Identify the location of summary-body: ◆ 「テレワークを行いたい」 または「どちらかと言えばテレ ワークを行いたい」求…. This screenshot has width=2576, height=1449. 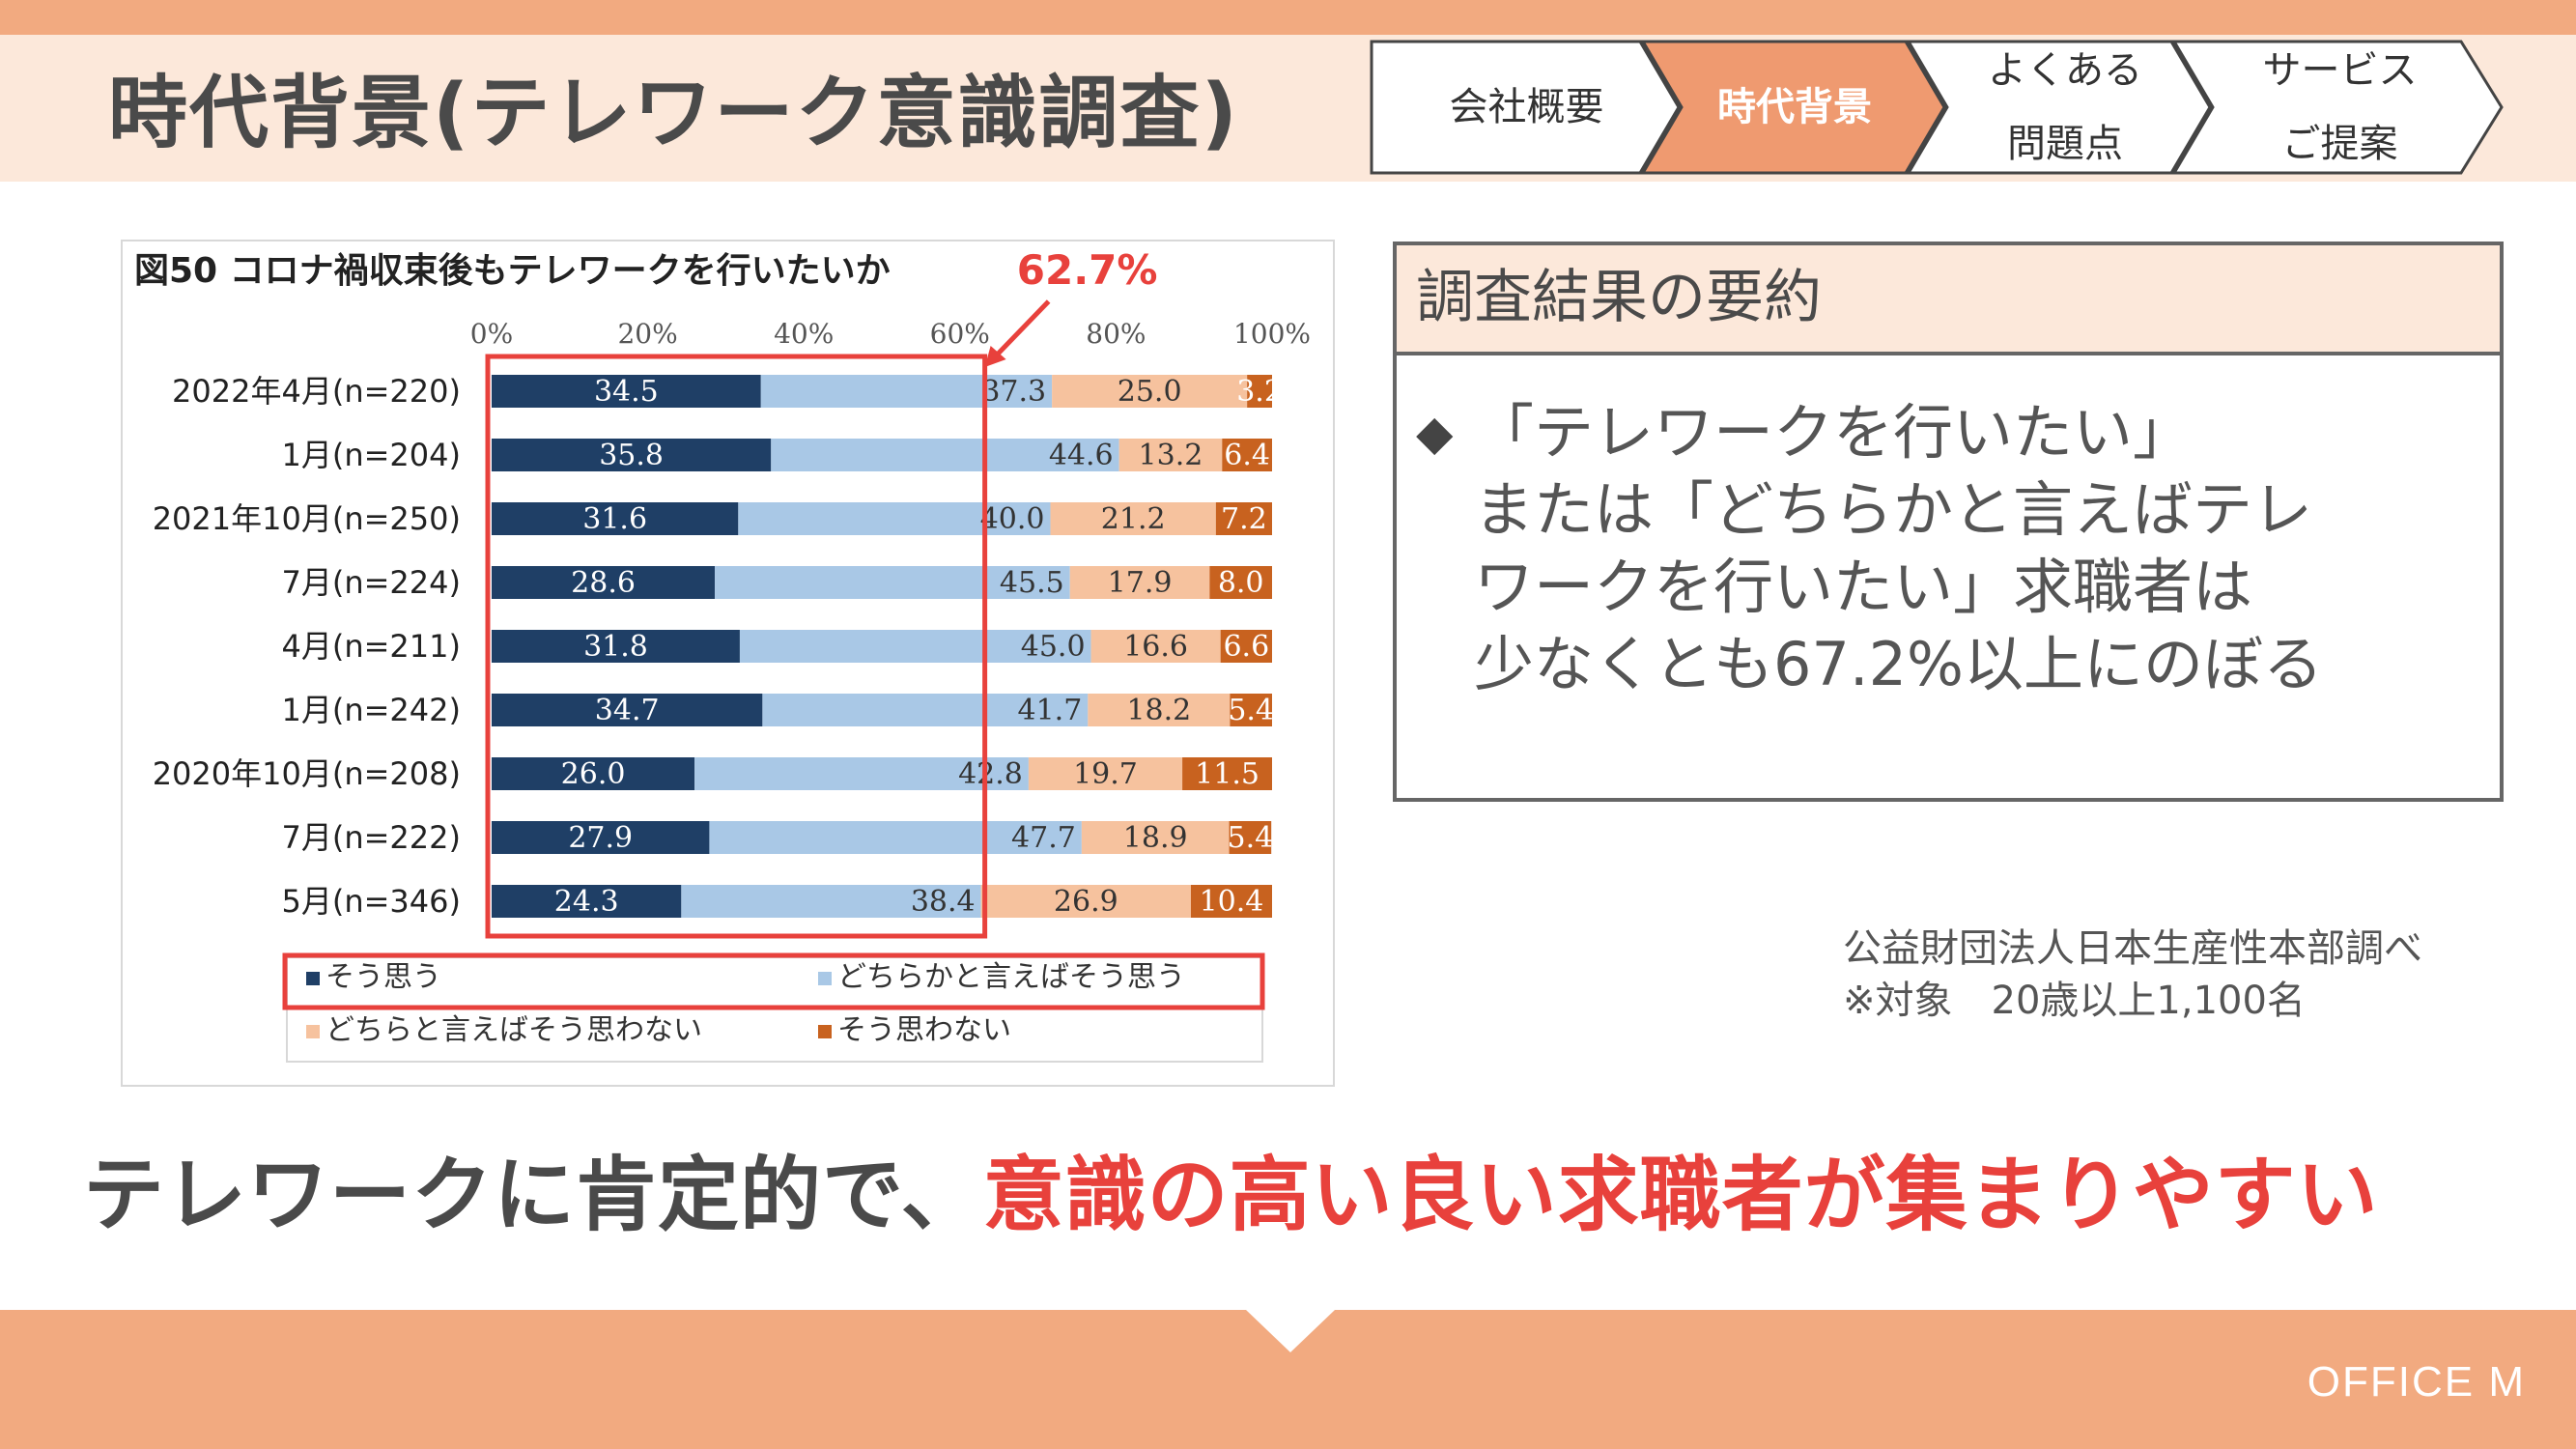
(1948, 529).